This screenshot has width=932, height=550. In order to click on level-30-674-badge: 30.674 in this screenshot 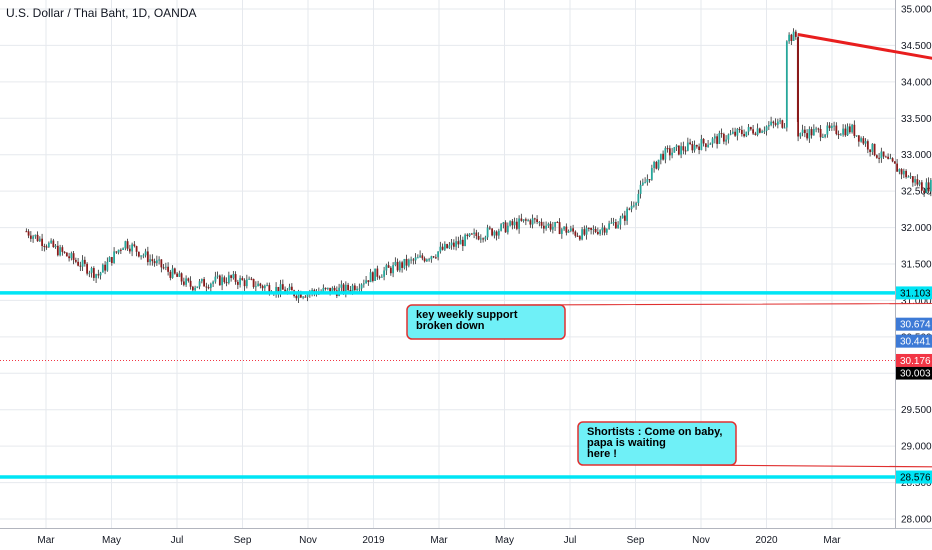, I will do `click(914, 324)`.